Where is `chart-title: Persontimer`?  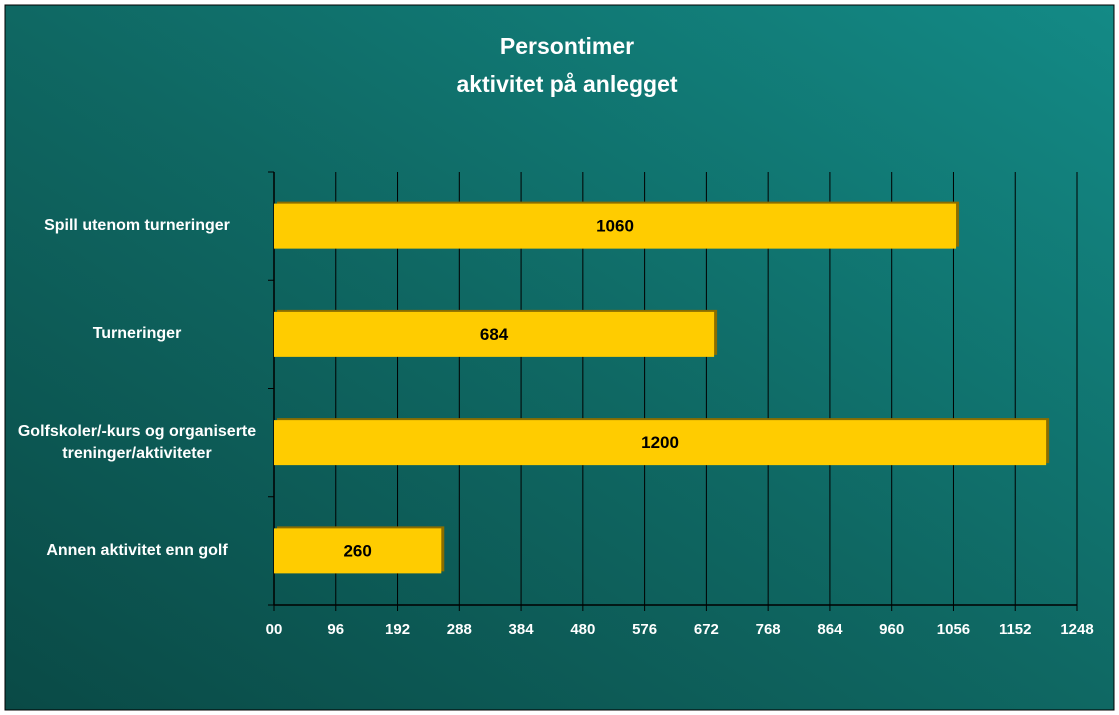
chart-title: Persontimer is located at coordinates (567, 46).